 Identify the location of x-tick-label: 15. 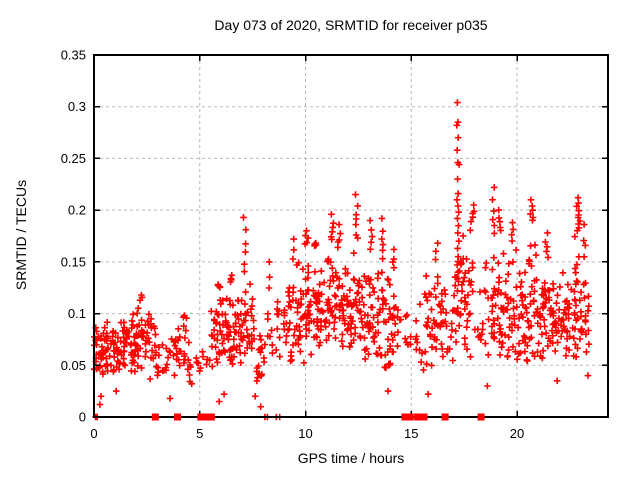
(411, 433).